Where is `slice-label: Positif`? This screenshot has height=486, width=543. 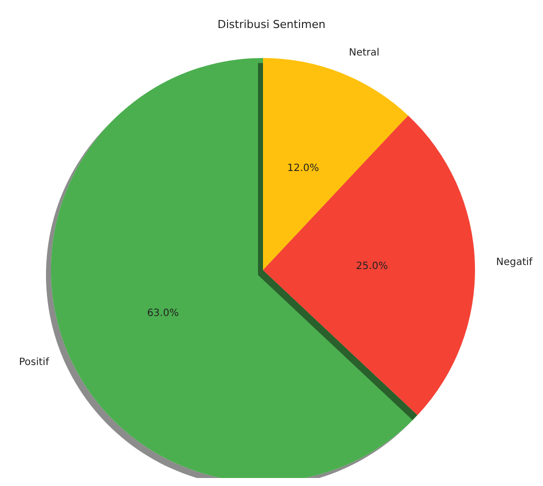 slice-label: Positif is located at coordinates (34, 362).